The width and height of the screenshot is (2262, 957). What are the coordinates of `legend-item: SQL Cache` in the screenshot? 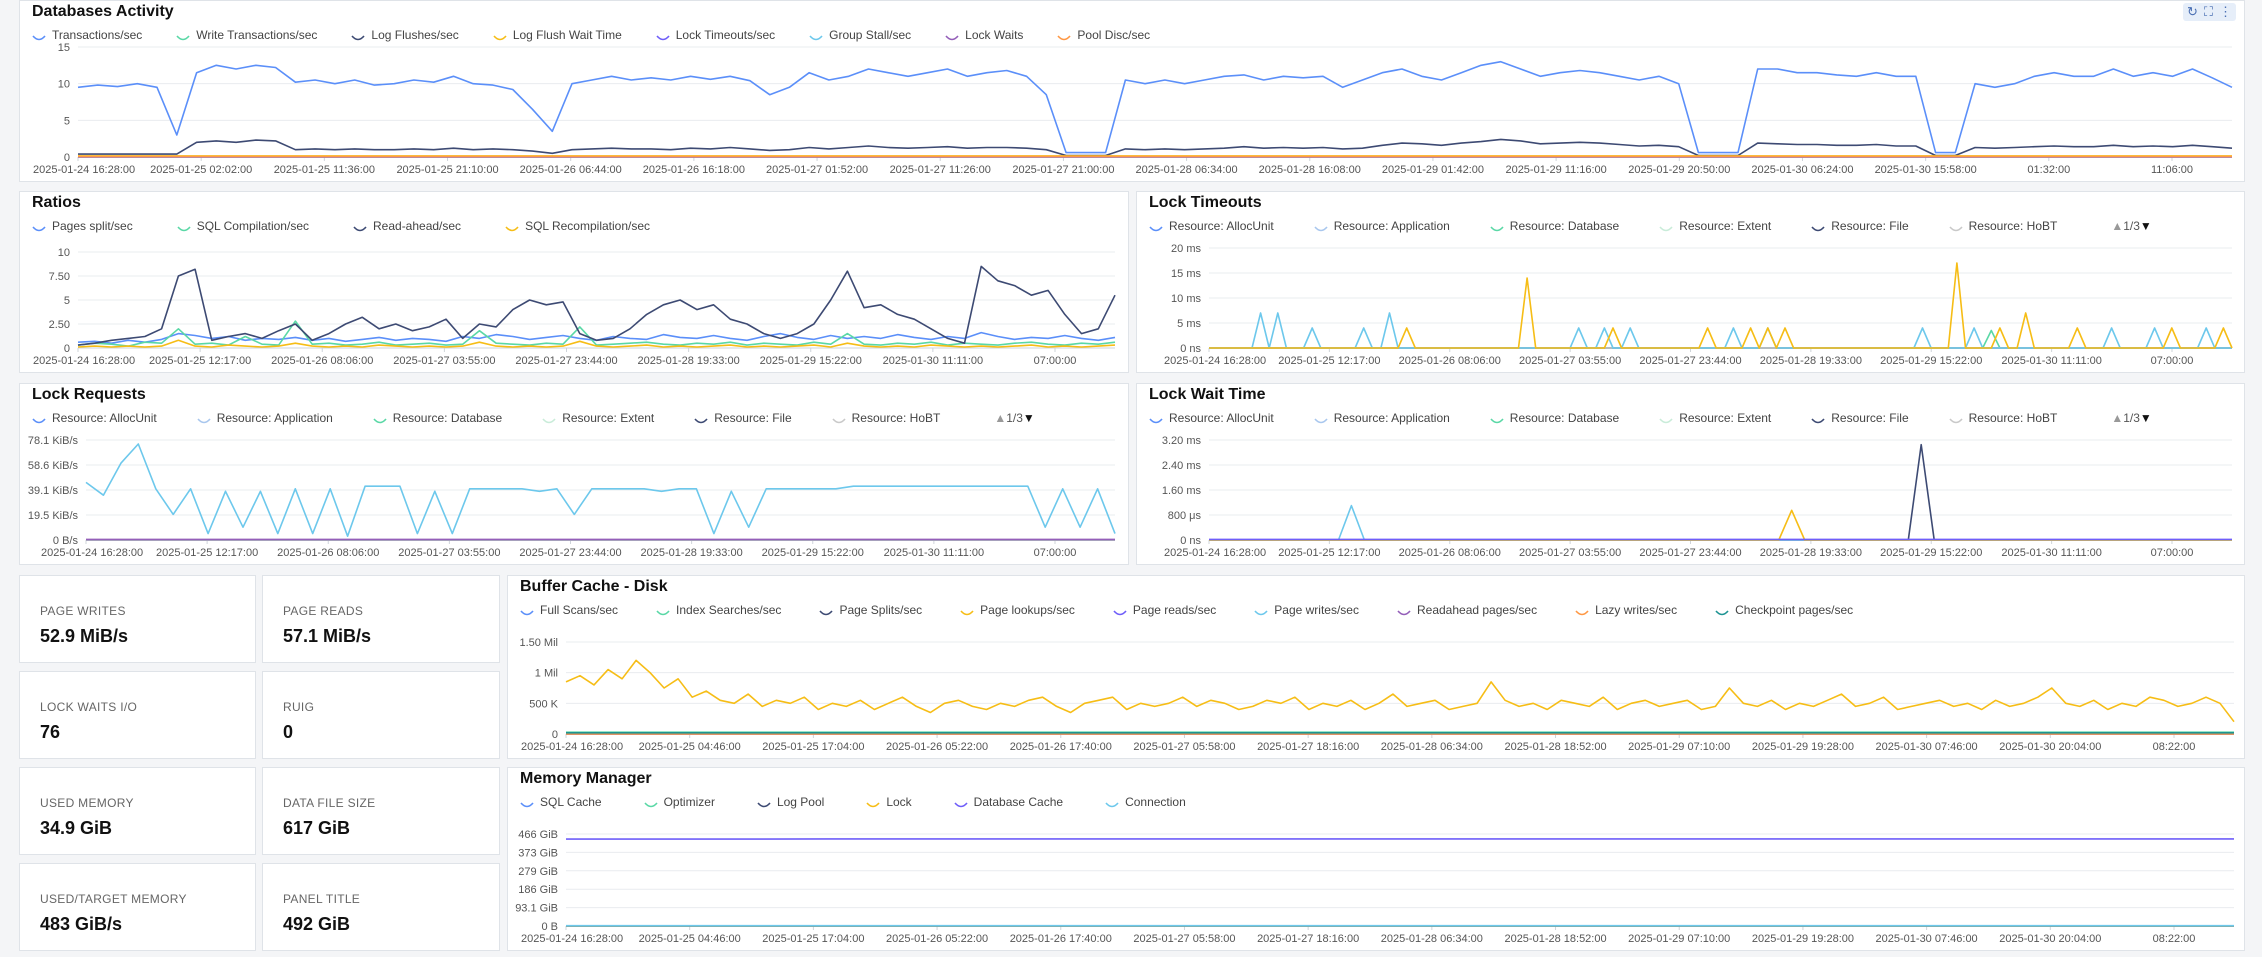 It's located at (561, 802).